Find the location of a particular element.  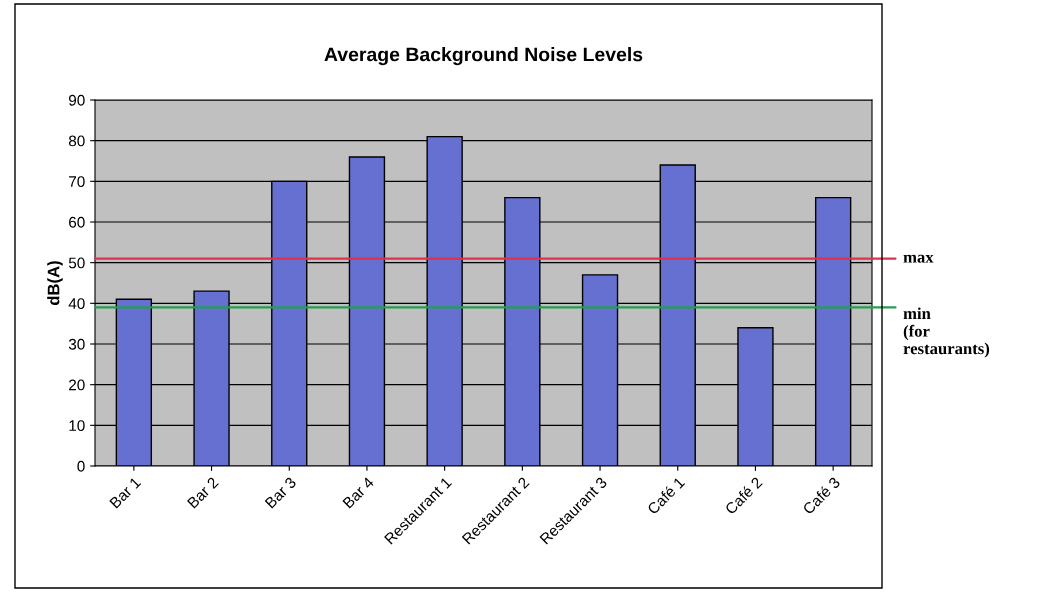

y-tick-label: 20 is located at coordinates (77, 385).